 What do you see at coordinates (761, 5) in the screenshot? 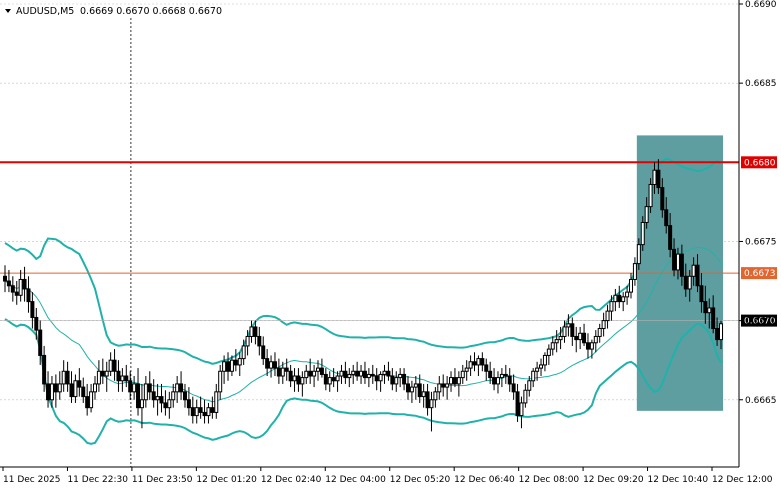
I see `y-tick-label: 0.6690` at bounding box center [761, 5].